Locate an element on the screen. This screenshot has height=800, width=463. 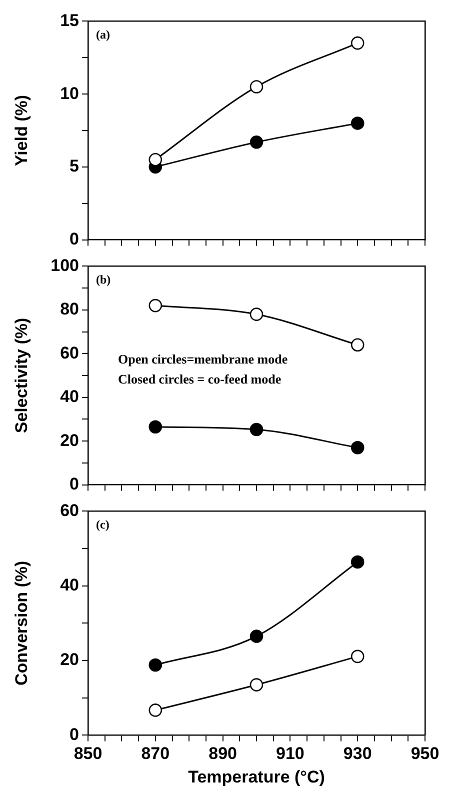
x-tick-label: 950 is located at coordinates (425, 754).